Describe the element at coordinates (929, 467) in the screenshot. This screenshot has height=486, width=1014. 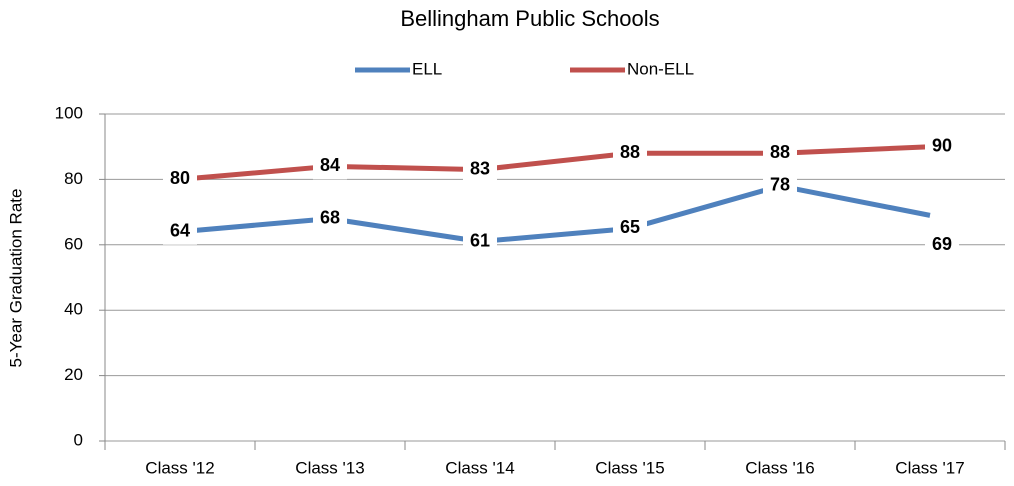
I see `x-tick-label: Class '17` at that location.